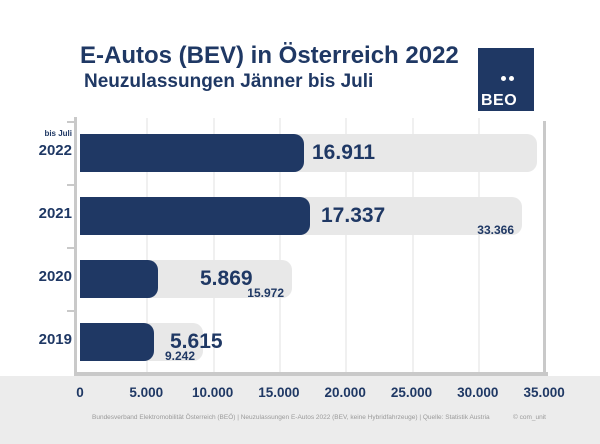 Image resolution: width=600 pixels, height=444 pixels. I want to click on value-label: 5.869, so click(226, 278).